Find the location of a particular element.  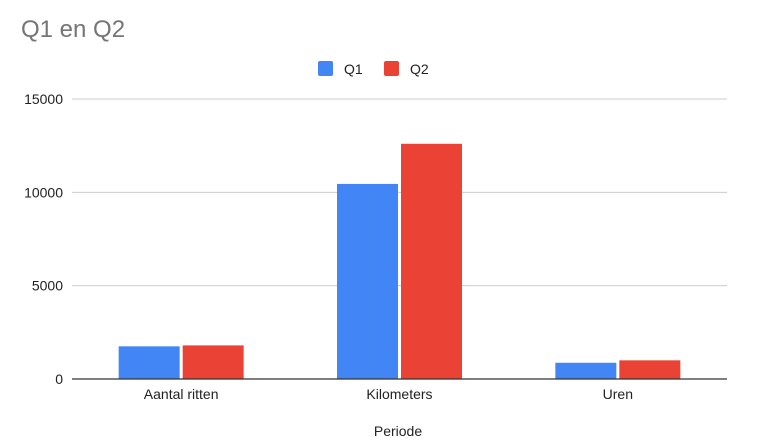

legend-label-q2: Q2 is located at coordinates (419, 69).